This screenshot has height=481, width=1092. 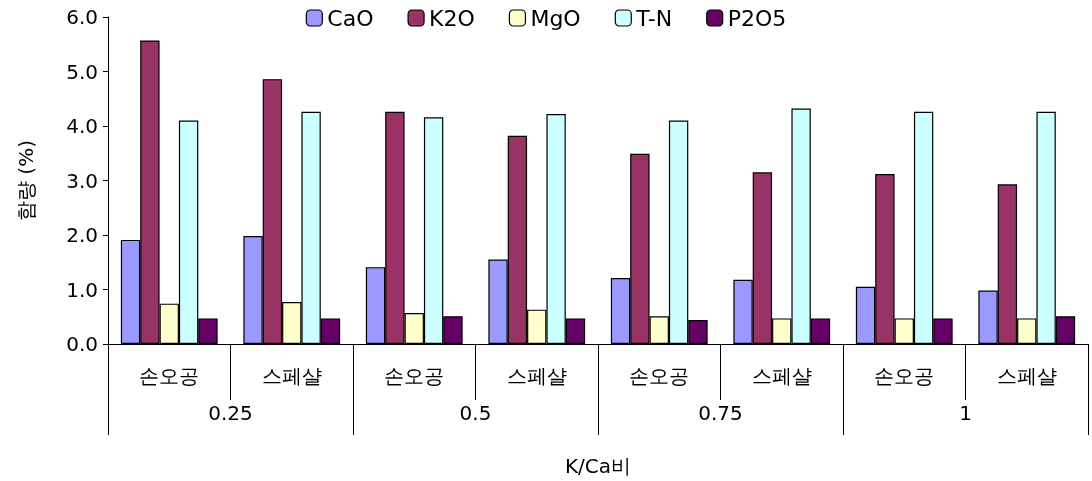 What do you see at coordinates (82, 71) in the screenshot?
I see `y-tick-label: 5.0` at bounding box center [82, 71].